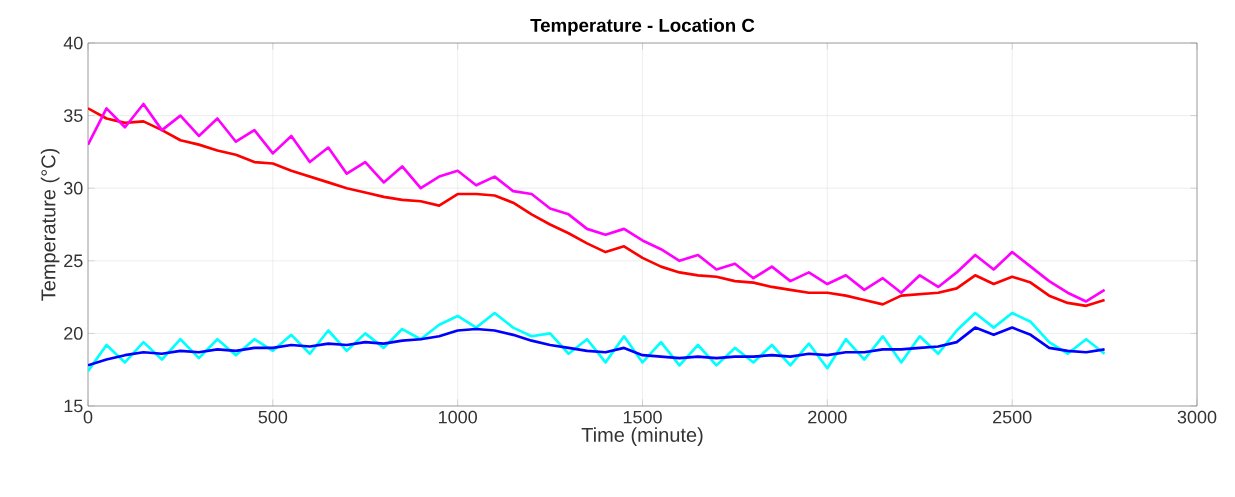 The height and width of the screenshot is (497, 1235). Describe the element at coordinates (642, 417) in the screenshot. I see `x-tick-label: 1500` at that location.